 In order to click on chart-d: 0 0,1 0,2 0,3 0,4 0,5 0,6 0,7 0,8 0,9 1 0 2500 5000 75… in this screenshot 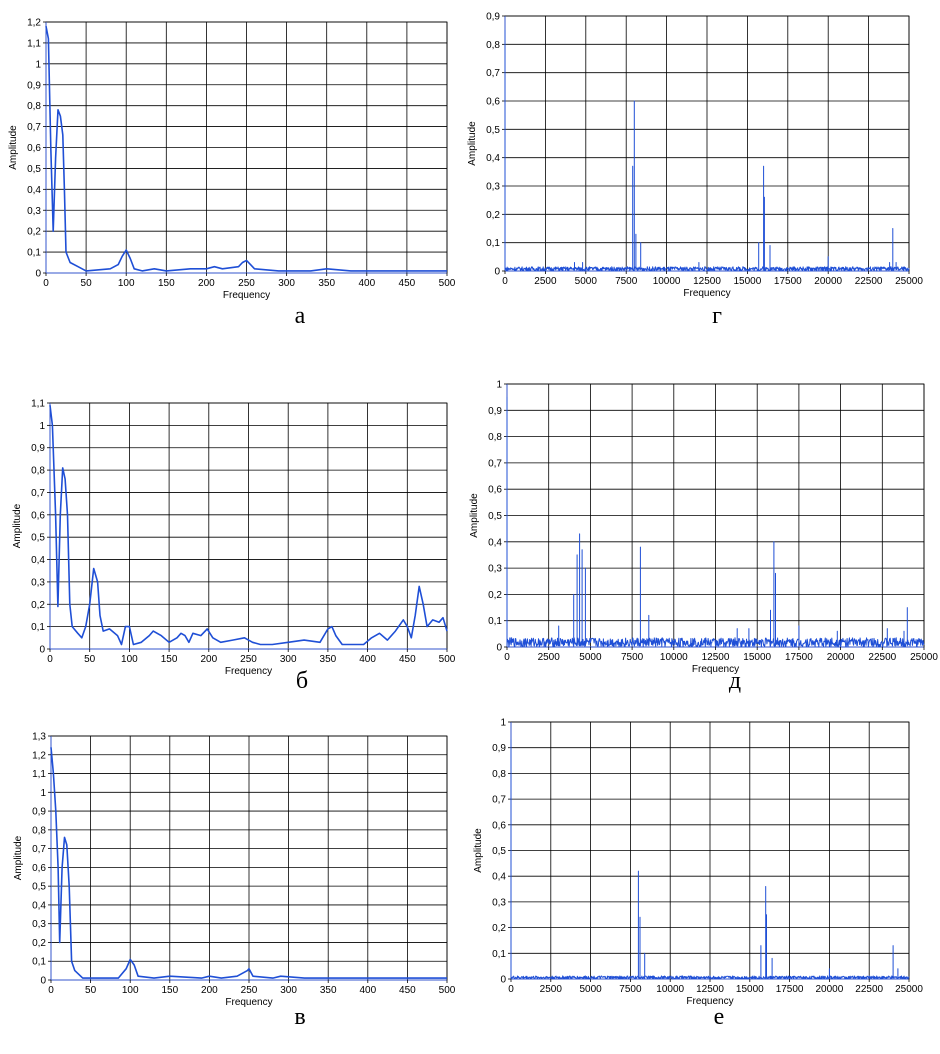, I will do `click(703, 528)`.